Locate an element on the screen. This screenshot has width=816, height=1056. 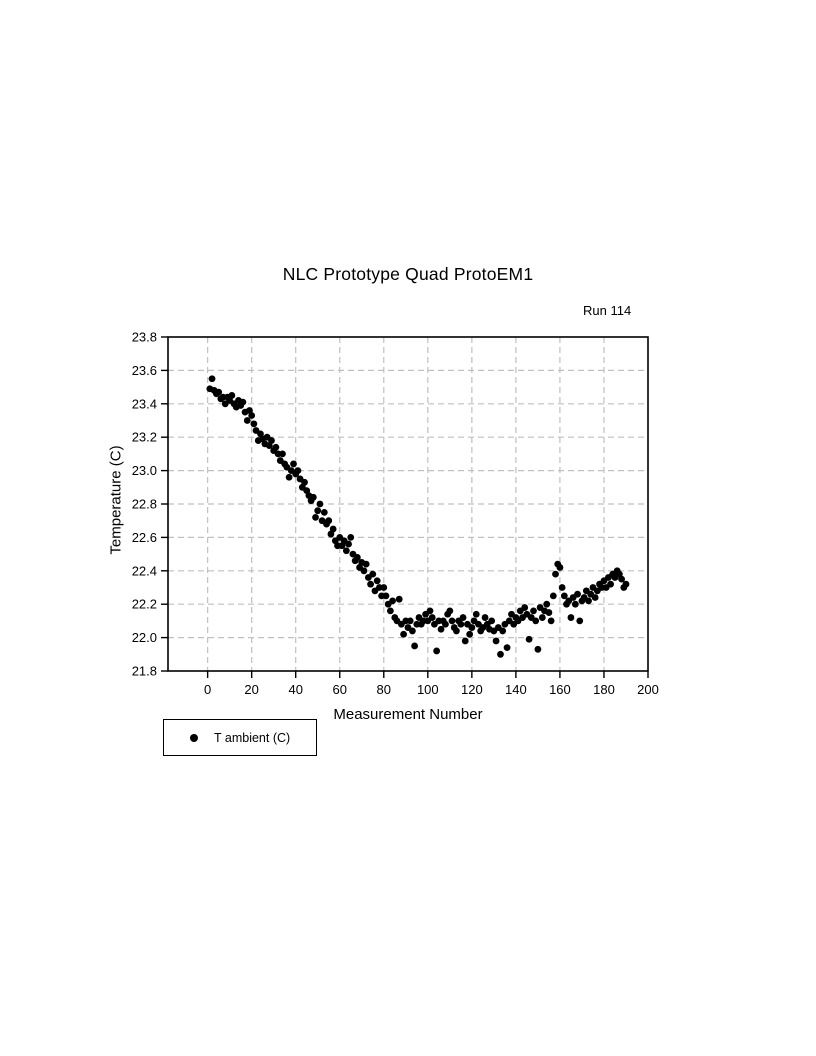
y-tick-label: 23.0 is located at coordinates (144, 470).